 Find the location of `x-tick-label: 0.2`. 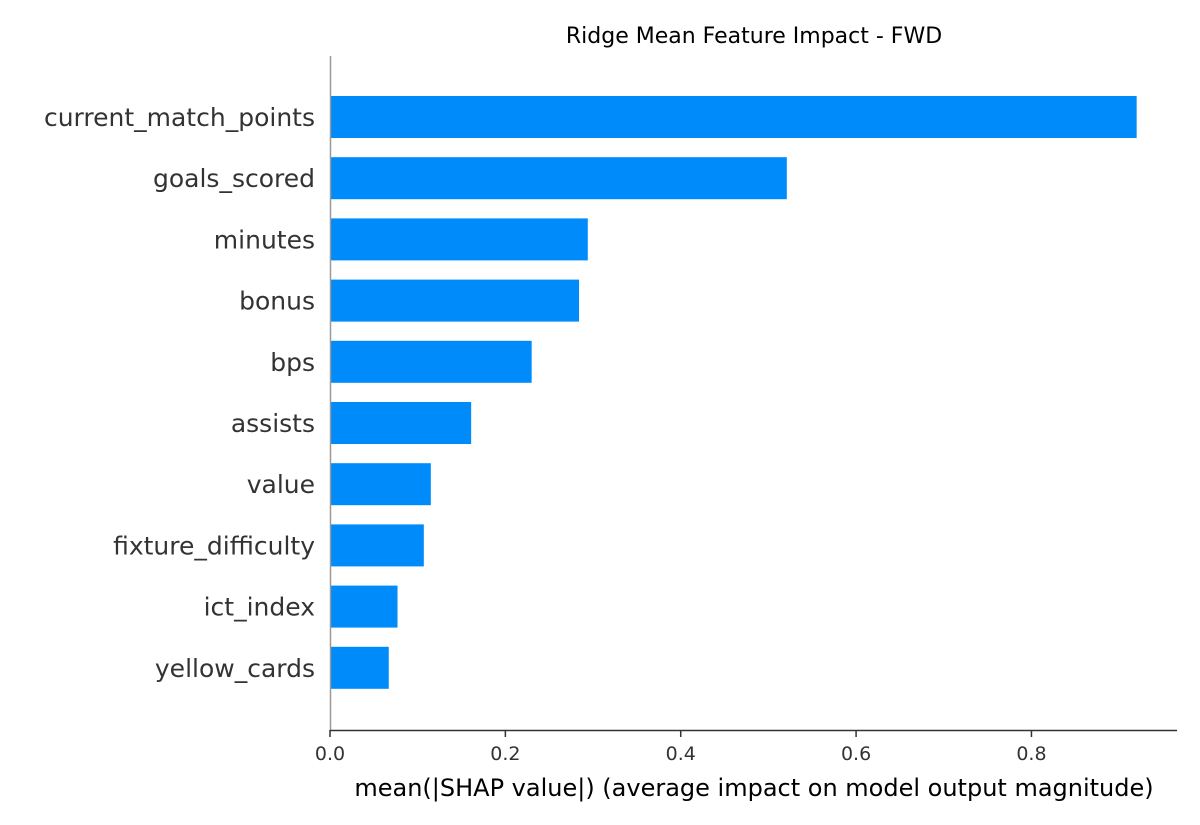

x-tick-label: 0.2 is located at coordinates (505, 754).